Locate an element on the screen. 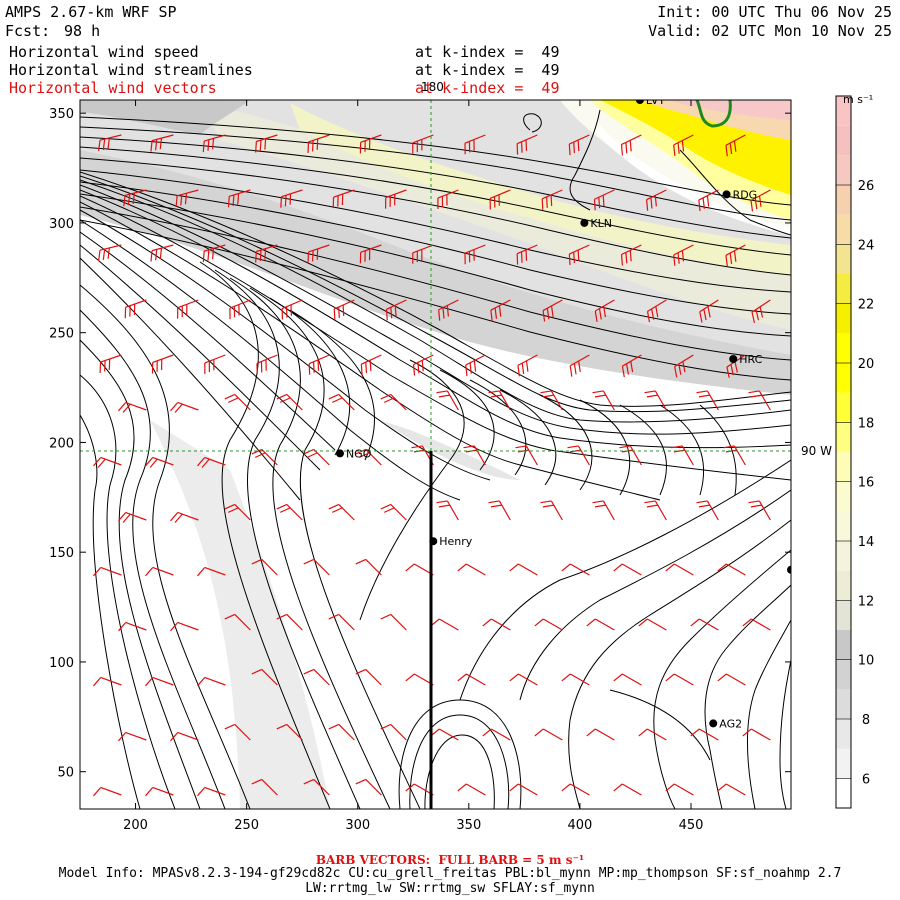  init-time: Init: 00 UTC Thu 06 Nov 25 is located at coordinates (774, 12).